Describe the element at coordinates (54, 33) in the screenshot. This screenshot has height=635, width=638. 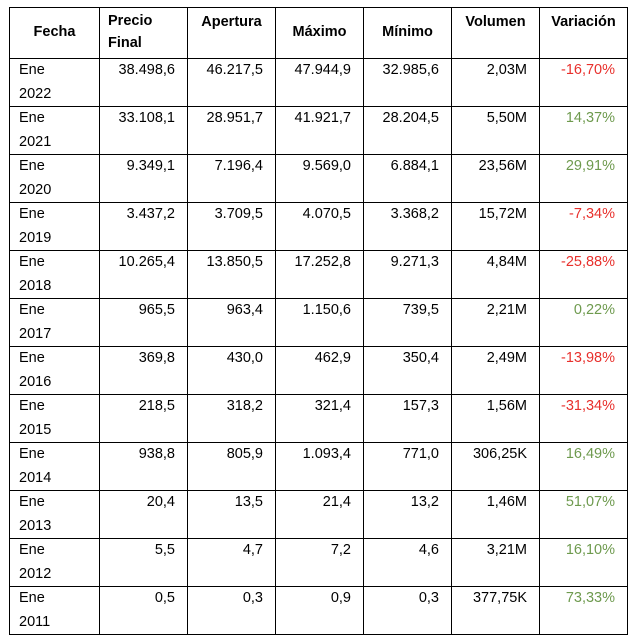
I see `header-fecha: Fecha` at that location.